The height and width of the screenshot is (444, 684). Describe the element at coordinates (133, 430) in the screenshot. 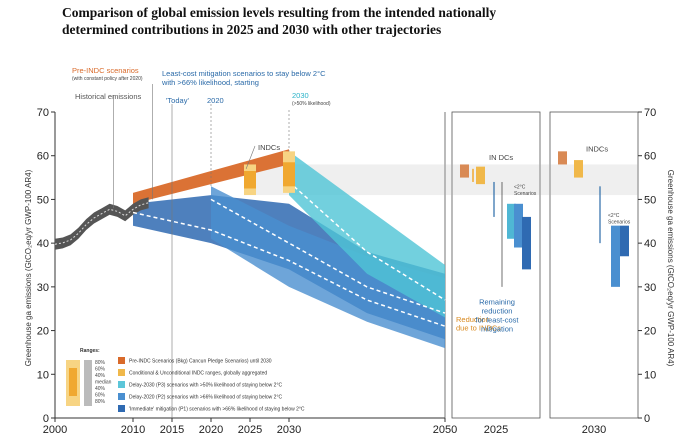

I see `x-tick-label: 2010` at that location.